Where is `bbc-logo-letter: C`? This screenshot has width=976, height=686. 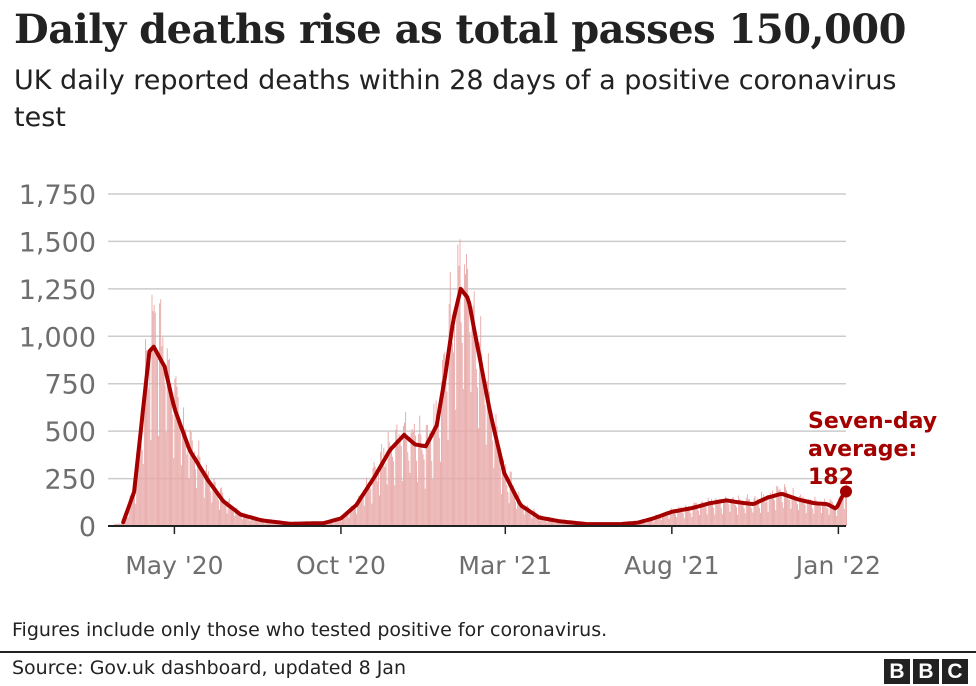
bbc-logo-letter: C is located at coordinates (955, 671).